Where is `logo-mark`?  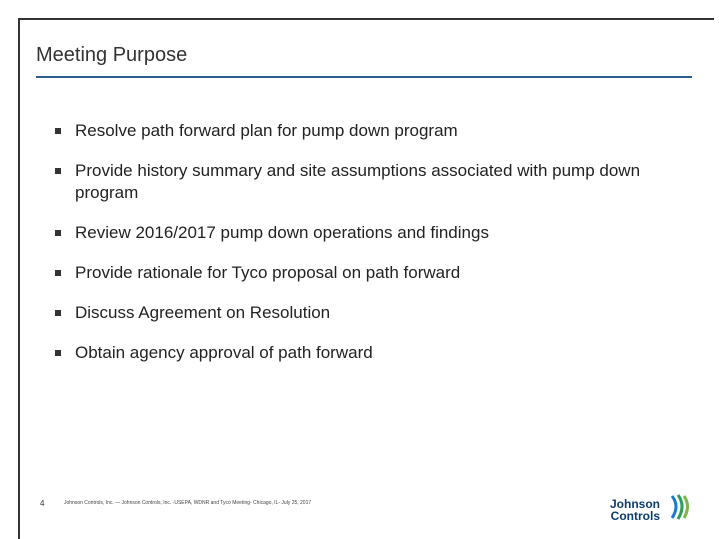 logo-mark is located at coordinates (679, 507).